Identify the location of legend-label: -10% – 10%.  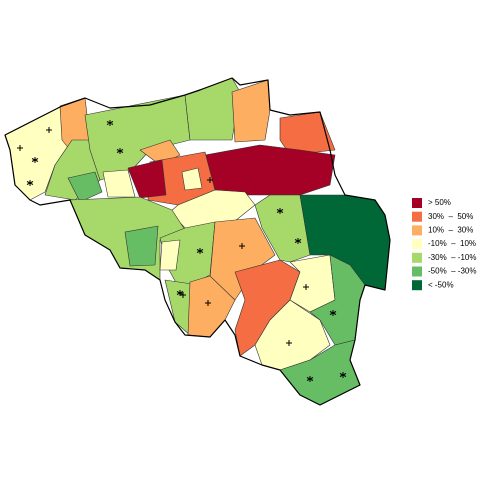
(452, 243).